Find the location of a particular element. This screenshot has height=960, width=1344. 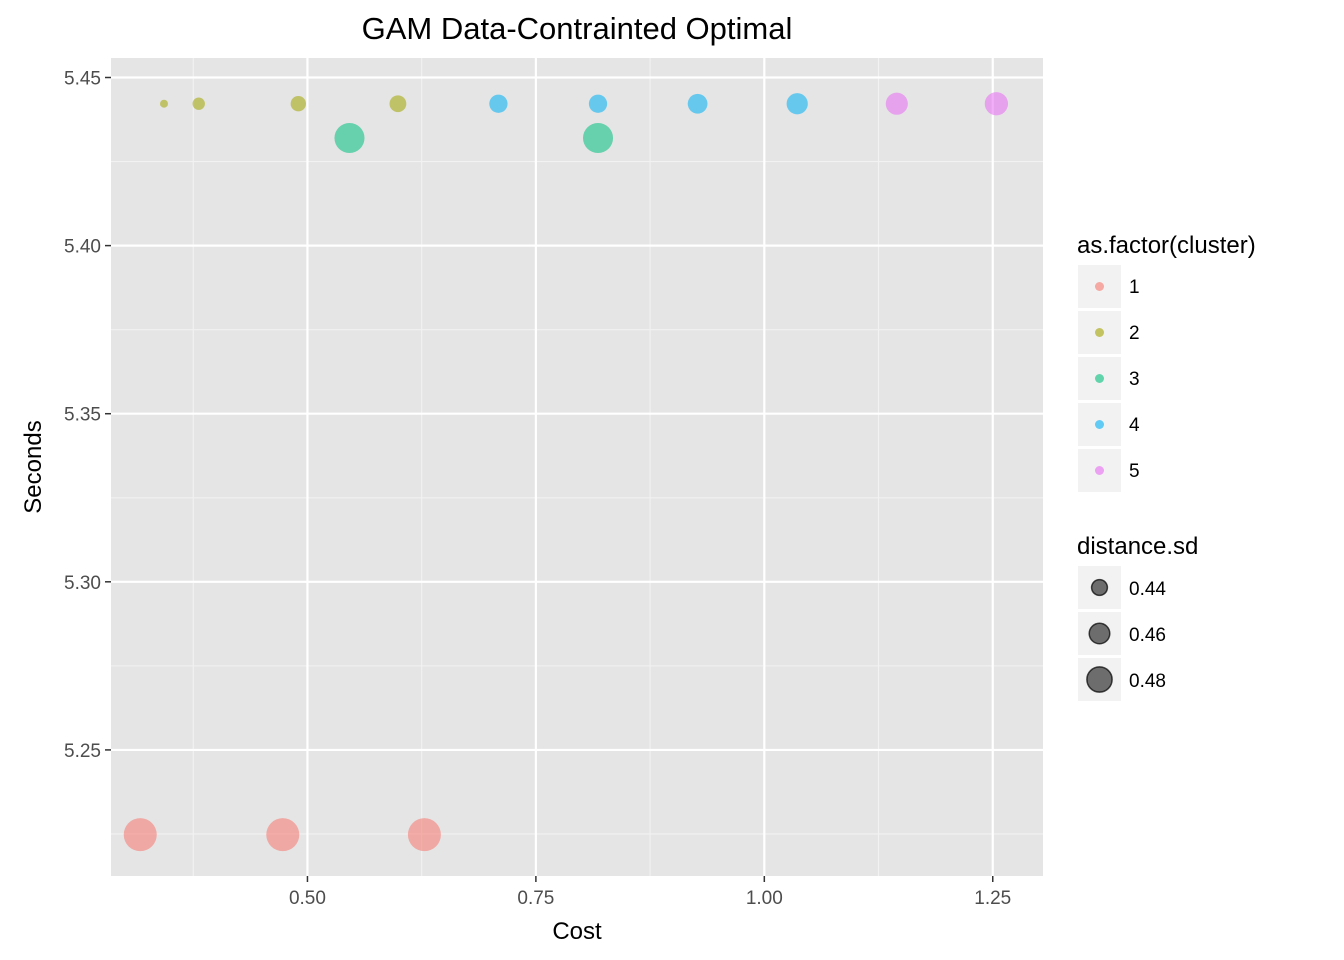

chart-title: GAM Data-Contrainted Optimal is located at coordinates (577, 28).